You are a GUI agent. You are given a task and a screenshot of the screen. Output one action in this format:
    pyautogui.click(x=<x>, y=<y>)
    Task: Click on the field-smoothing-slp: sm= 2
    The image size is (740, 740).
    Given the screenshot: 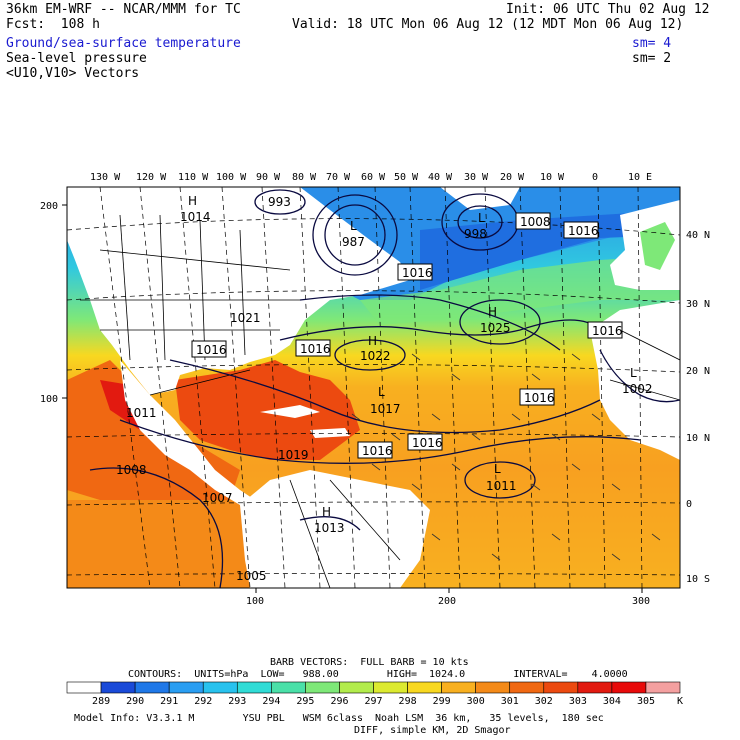 What is the action you would take?
    pyautogui.click(x=652, y=58)
    